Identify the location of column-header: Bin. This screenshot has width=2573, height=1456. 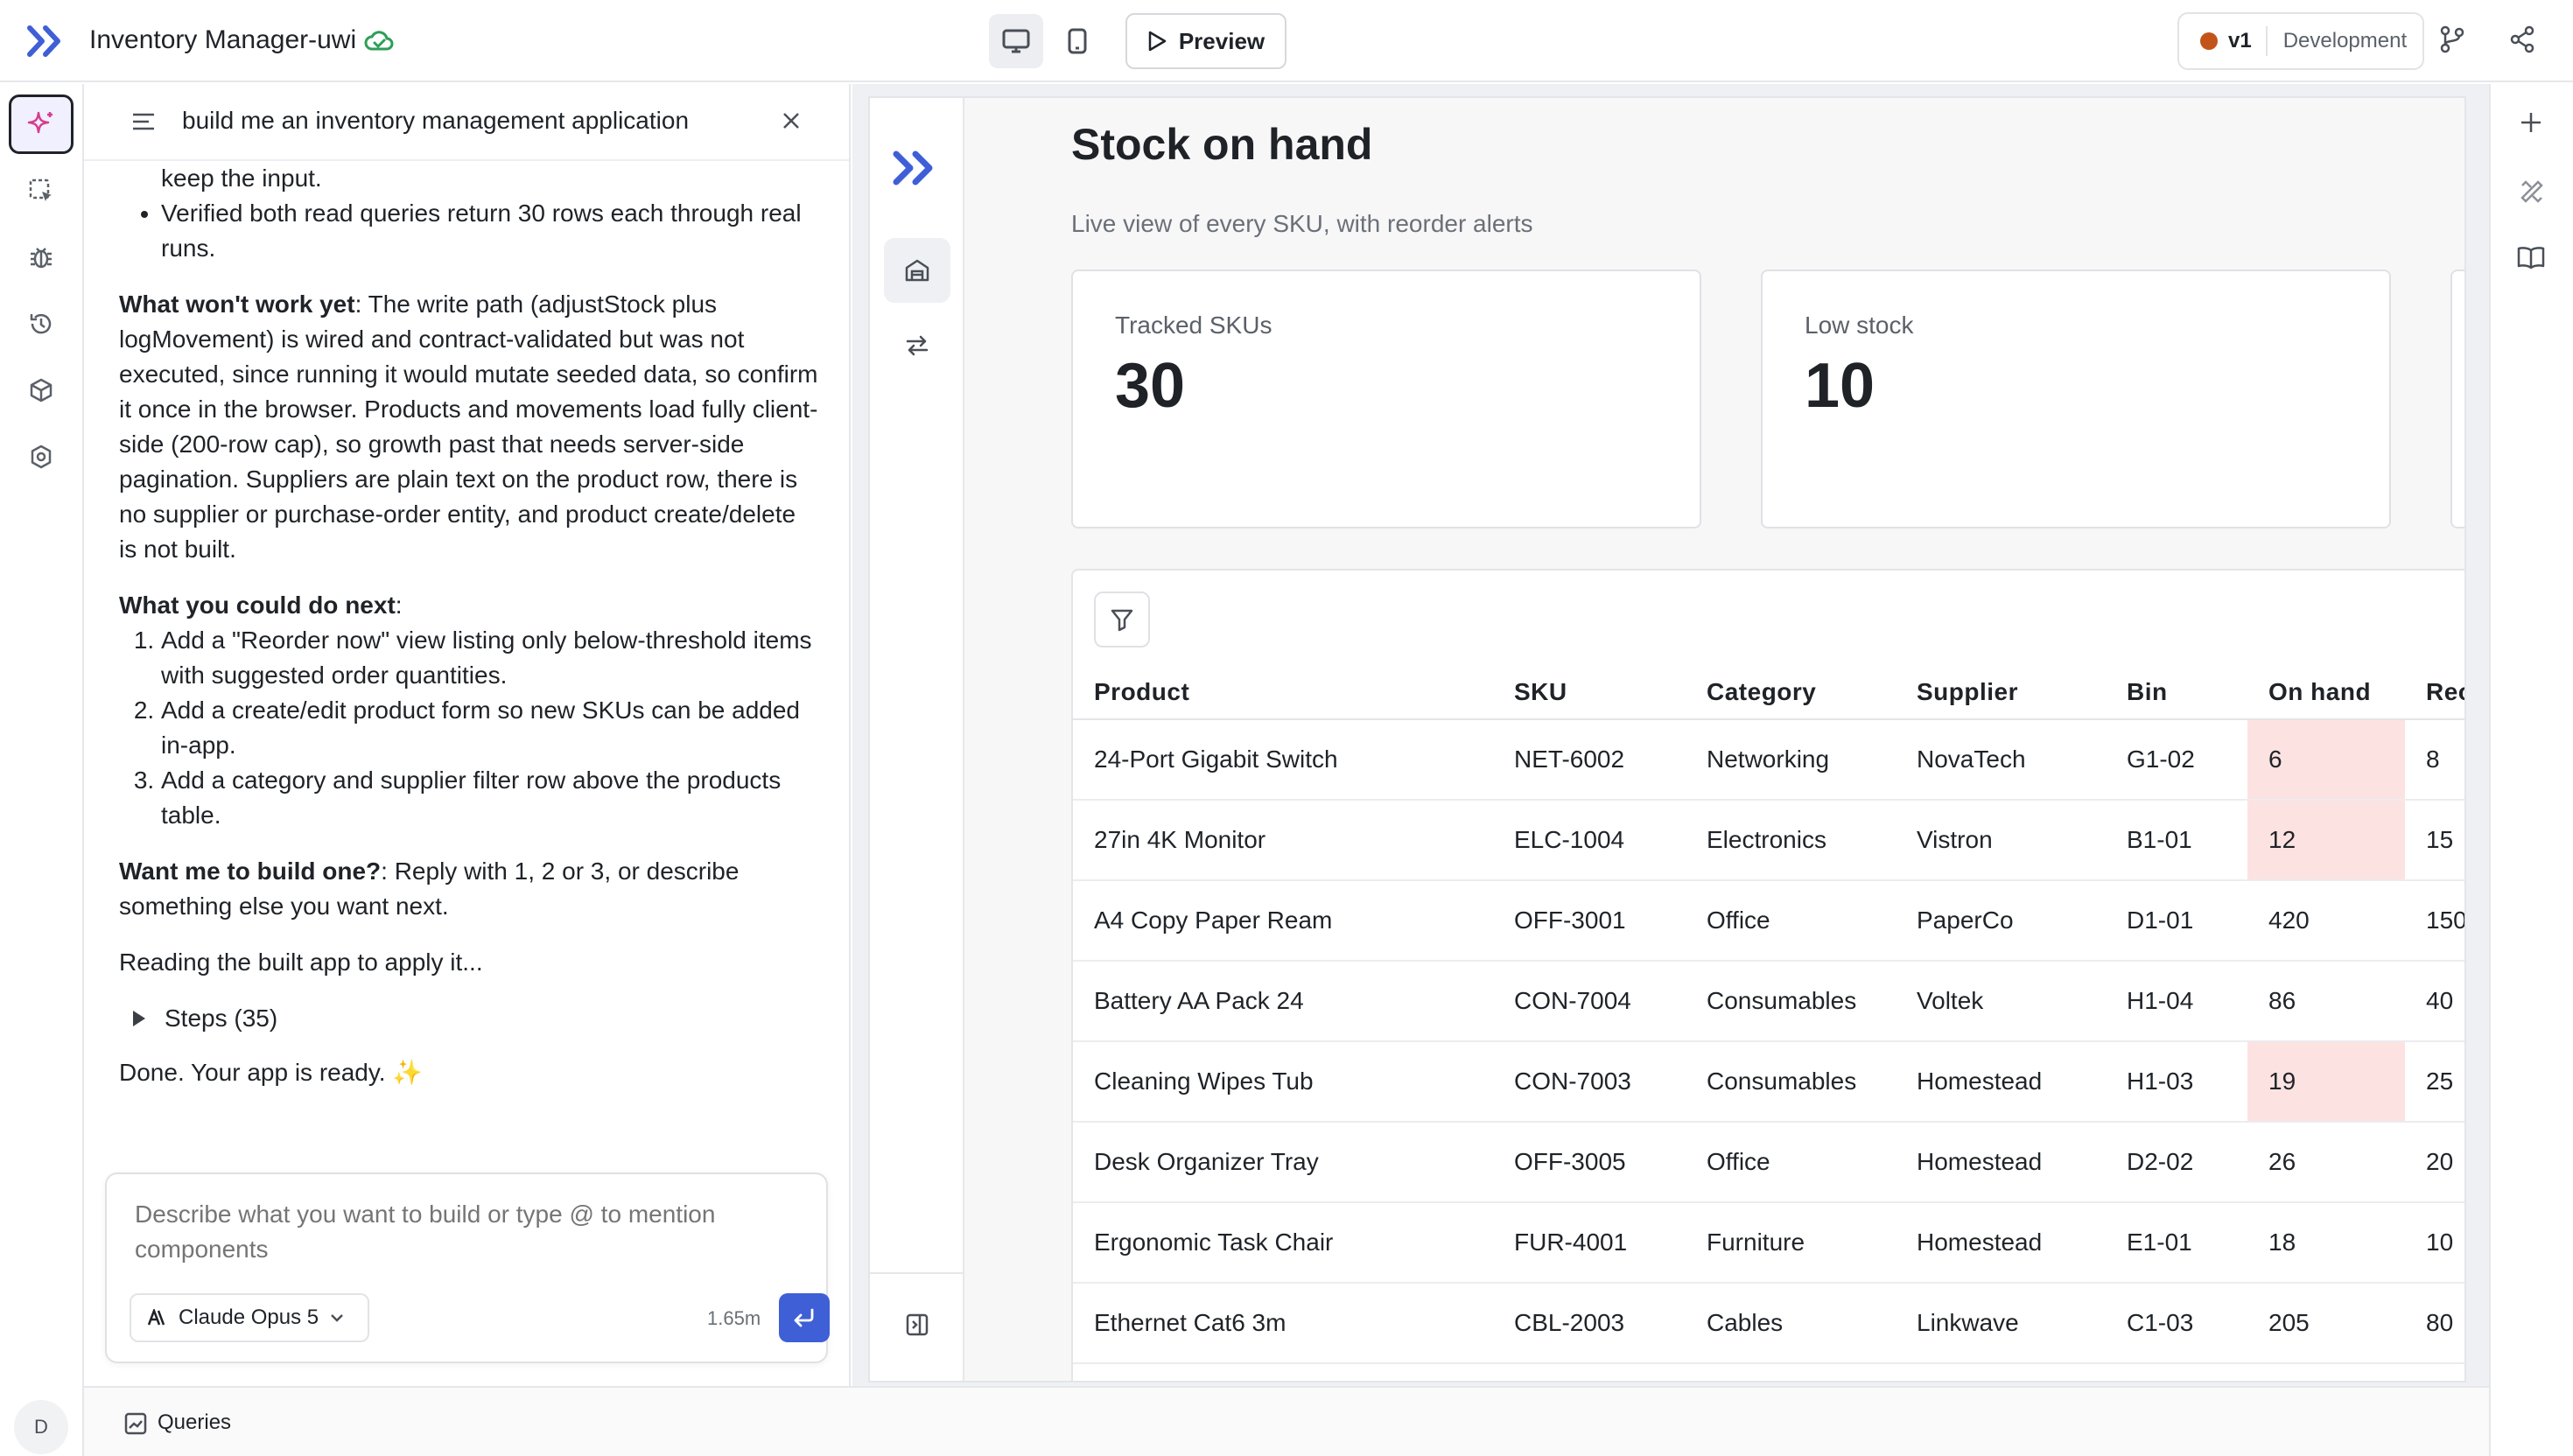
(2176, 692).